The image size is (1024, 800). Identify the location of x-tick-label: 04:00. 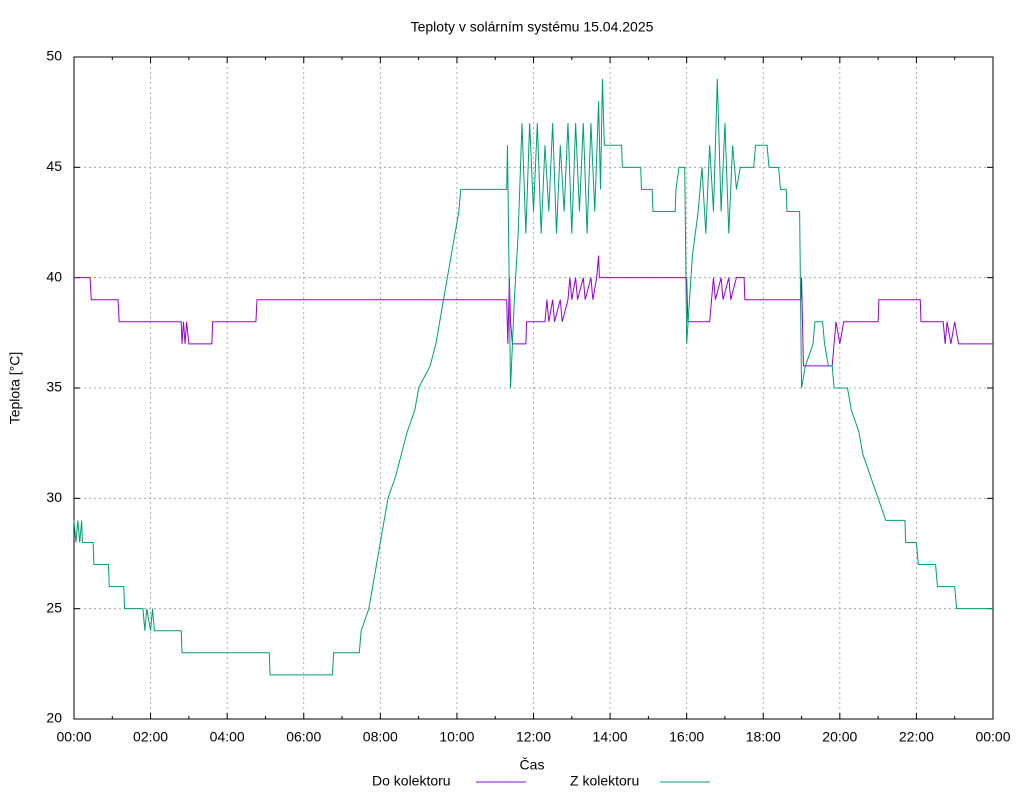
(227, 737).